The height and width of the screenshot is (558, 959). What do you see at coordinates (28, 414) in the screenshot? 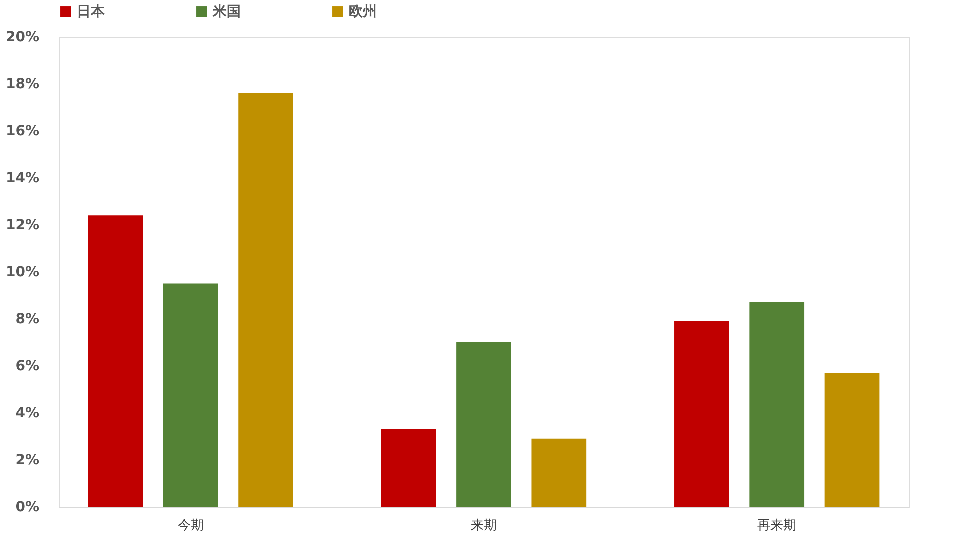
I see `y-tick-label: 4%` at bounding box center [28, 414].